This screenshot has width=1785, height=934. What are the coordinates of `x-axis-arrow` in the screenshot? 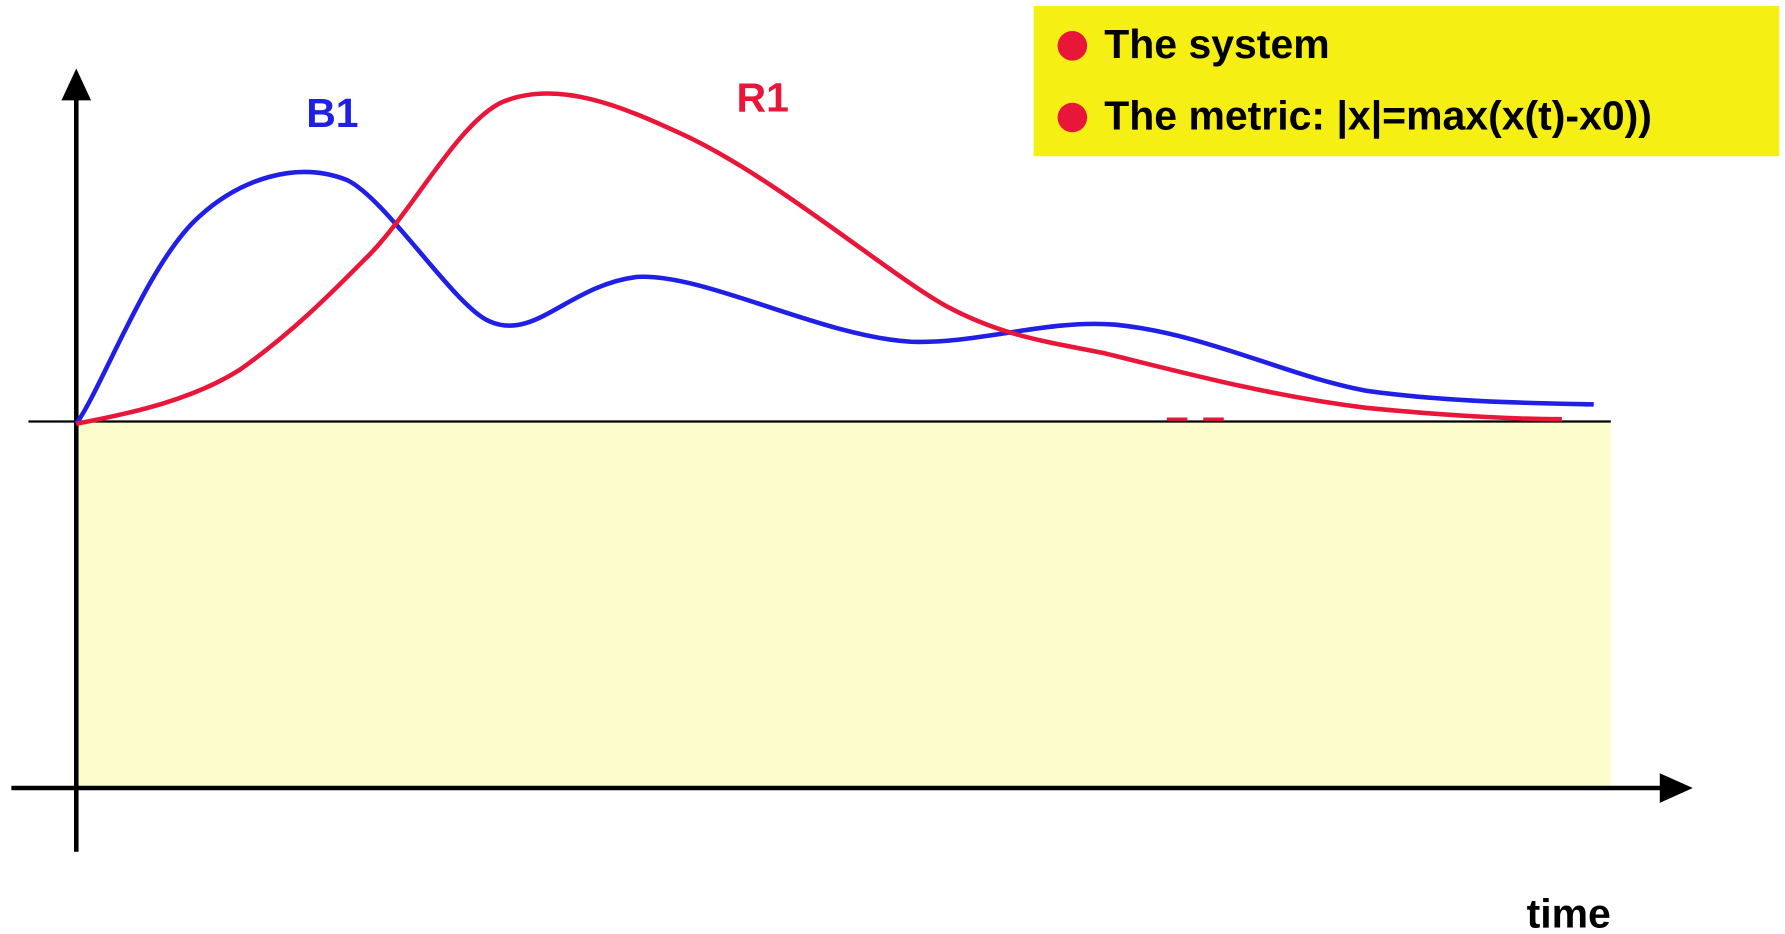 It's located at (1676, 788).